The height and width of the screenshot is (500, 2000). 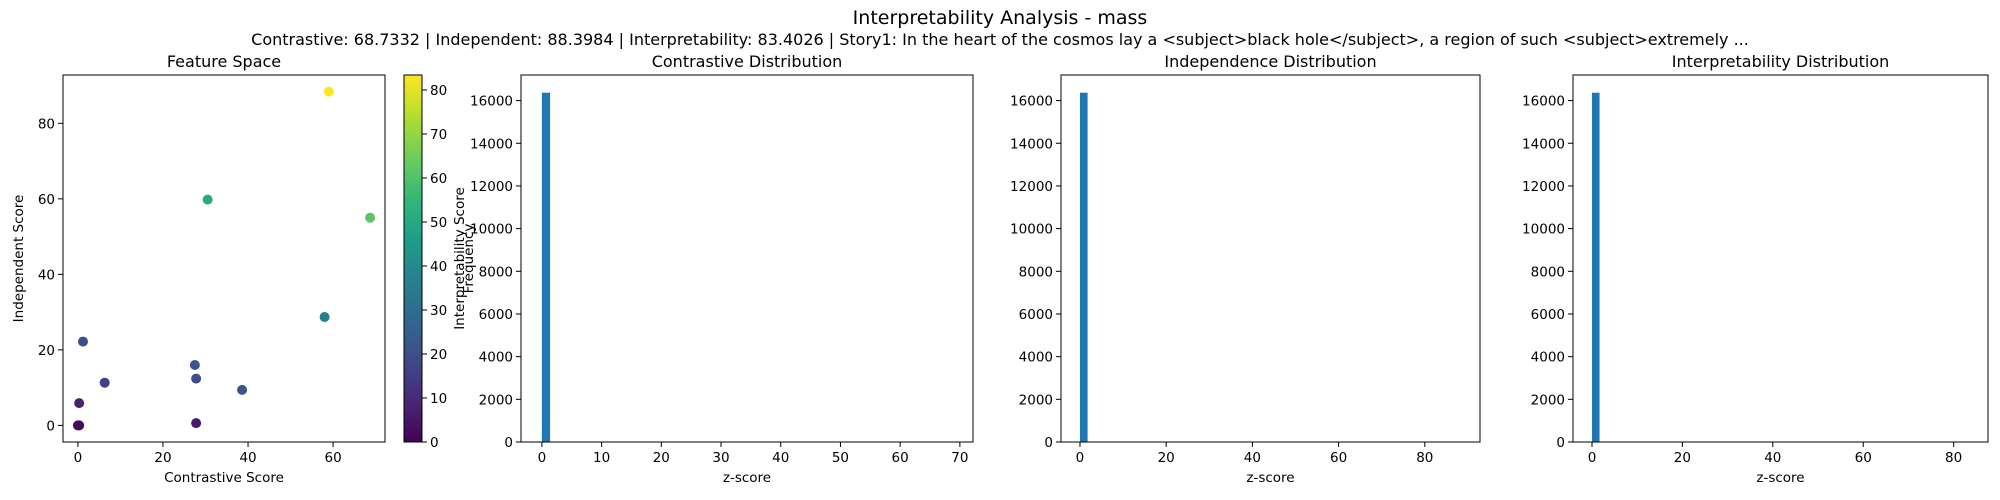 I want to click on y-tick-label: 60, so click(x=46, y=200).